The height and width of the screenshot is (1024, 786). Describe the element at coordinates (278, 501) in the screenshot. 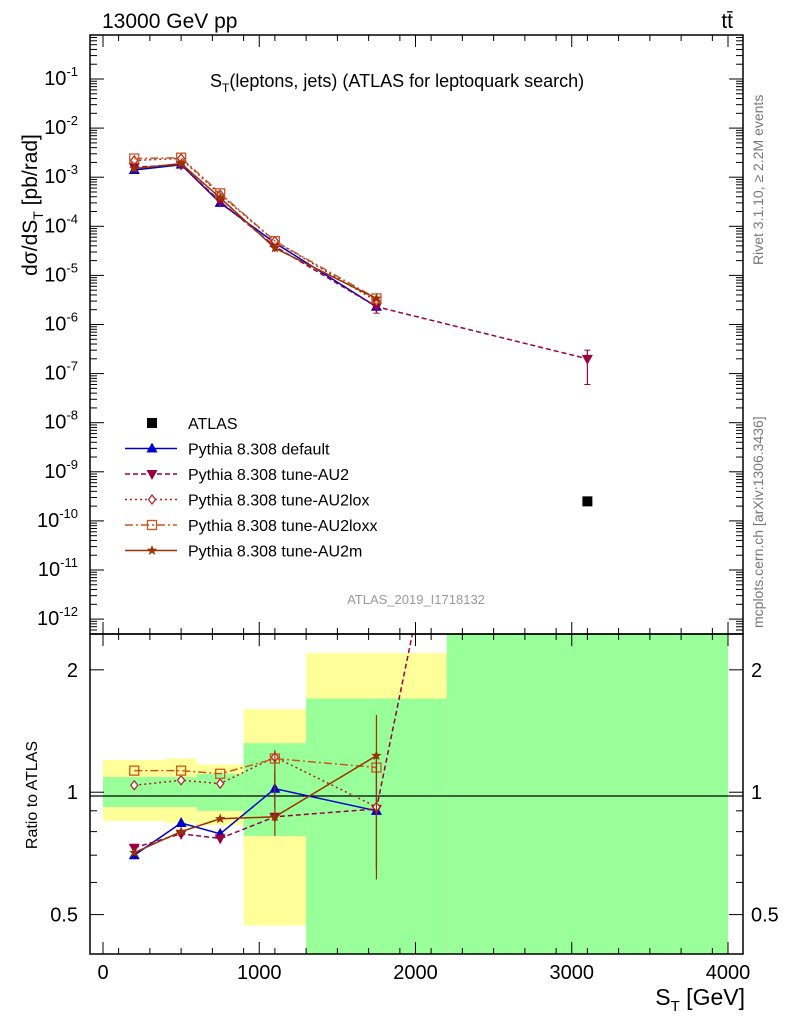

I see `legend-label: Pythia 8.308 tune-AU2lox` at that location.